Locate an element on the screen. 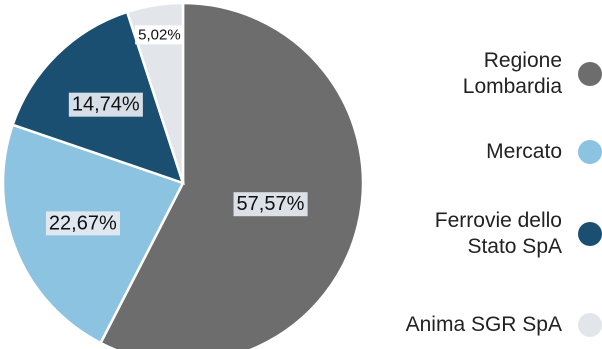 The image size is (602, 349). legend-item-anima-sgr: Anima SGR SpA is located at coordinates (487, 325).